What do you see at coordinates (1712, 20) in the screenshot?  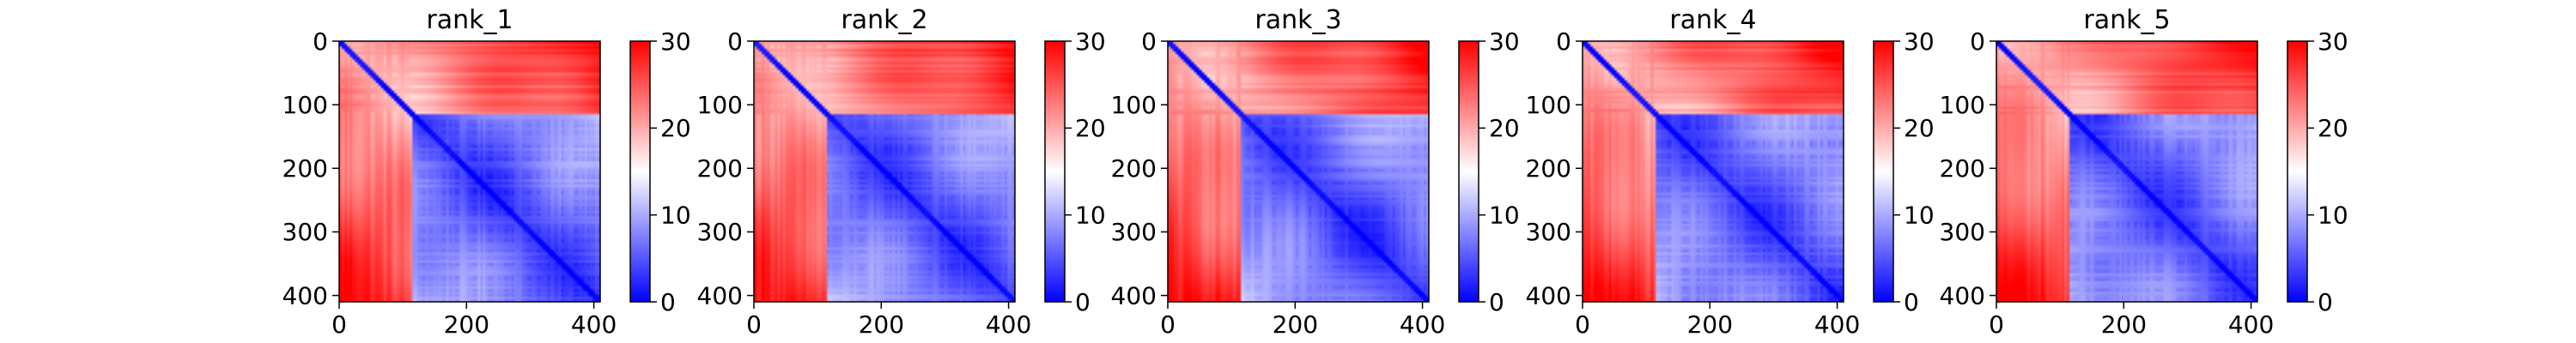 I see `panel-title: rank_4` at bounding box center [1712, 20].